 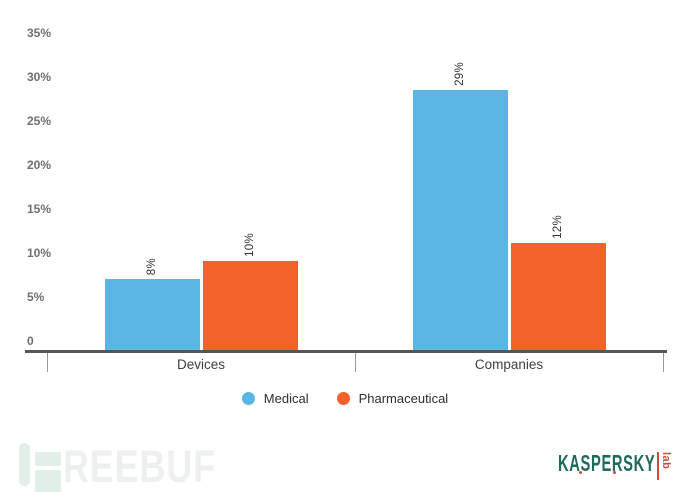 I want to click on kaspersky-lab-block: lab, so click(x=664, y=466).